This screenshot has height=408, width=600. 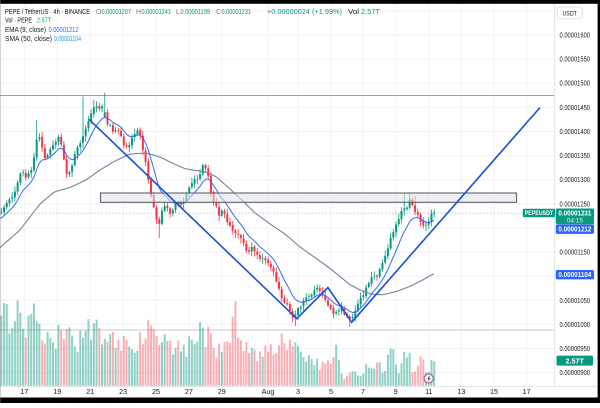 What do you see at coordinates (494, 391) in the screenshot?
I see `svg-text: 15` at bounding box center [494, 391].